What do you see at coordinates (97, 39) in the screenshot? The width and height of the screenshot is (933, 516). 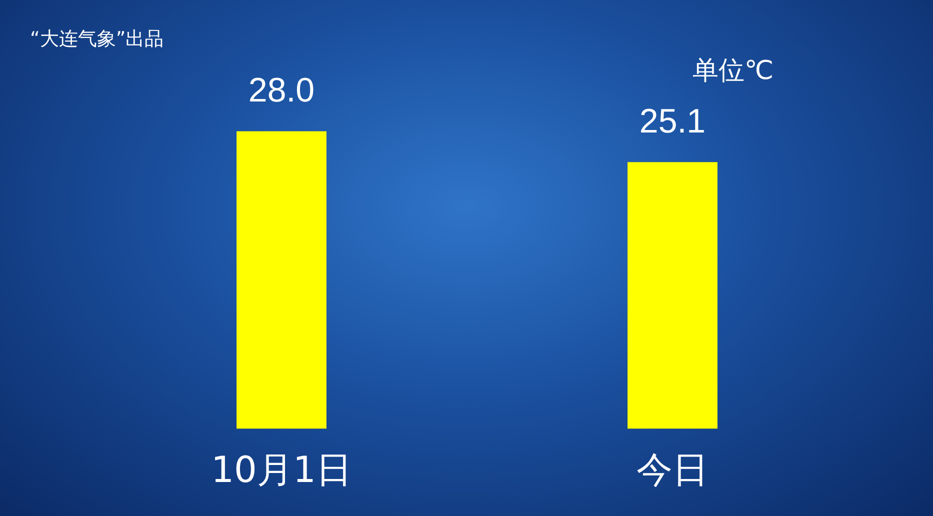 I see `chart-title: “大连气象”出品` at bounding box center [97, 39].